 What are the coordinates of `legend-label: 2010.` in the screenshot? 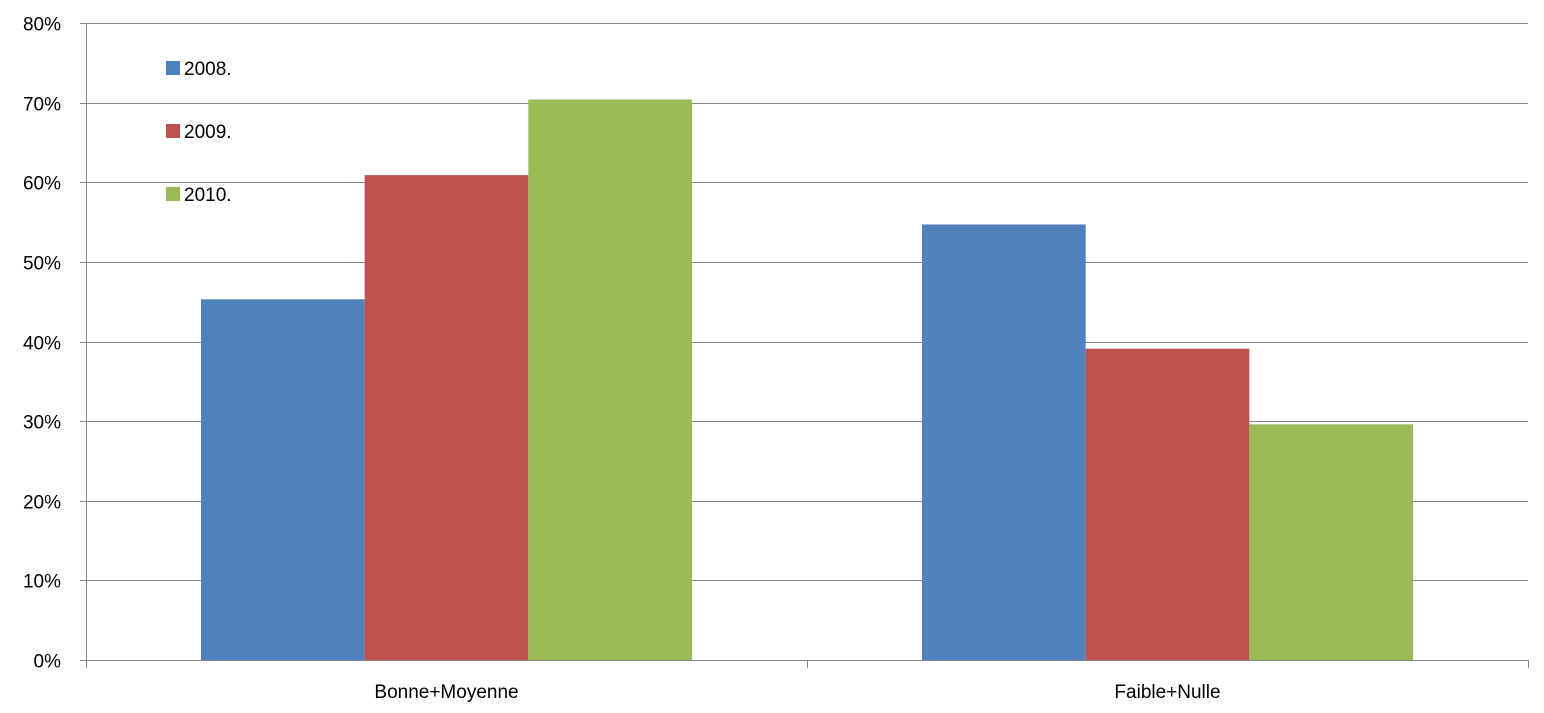 It's located at (208, 195).